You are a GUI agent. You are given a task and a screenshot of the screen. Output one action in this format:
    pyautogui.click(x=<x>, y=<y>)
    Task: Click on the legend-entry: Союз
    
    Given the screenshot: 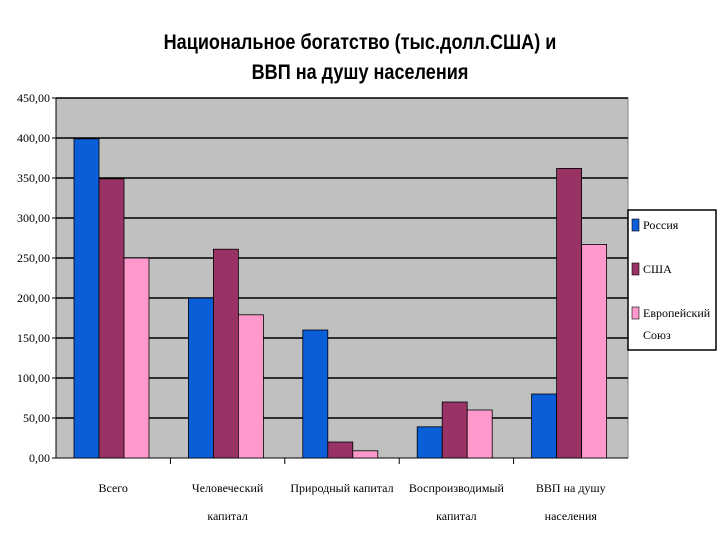 What is the action you would take?
    pyautogui.click(x=657, y=335)
    